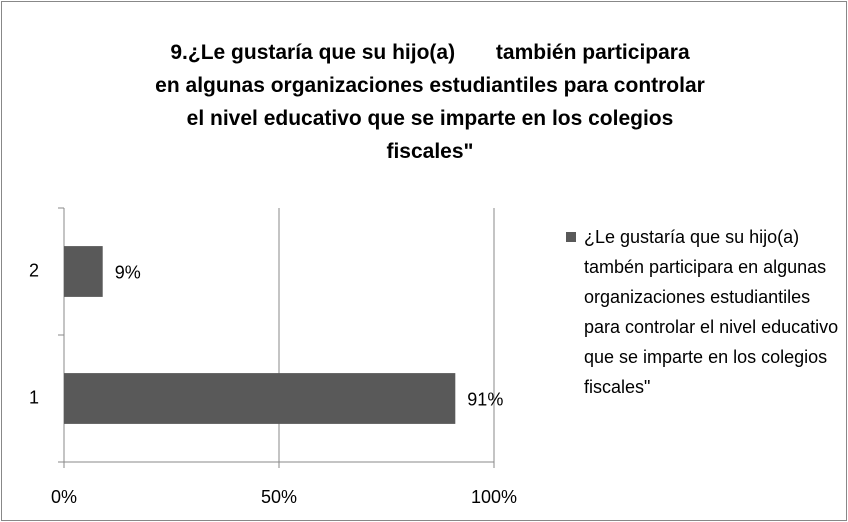 The width and height of the screenshot is (848, 522). Describe the element at coordinates (279, 497) in the screenshot. I see `x-tick-label: 50%` at that location.